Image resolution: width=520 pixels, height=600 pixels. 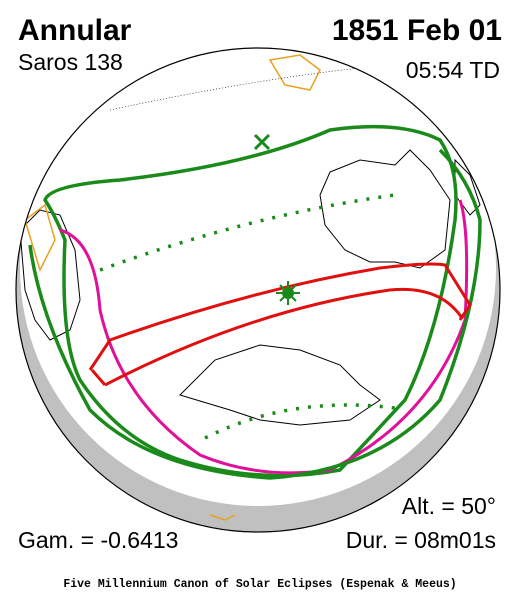 I want to click on africa, so click(x=50, y=275).